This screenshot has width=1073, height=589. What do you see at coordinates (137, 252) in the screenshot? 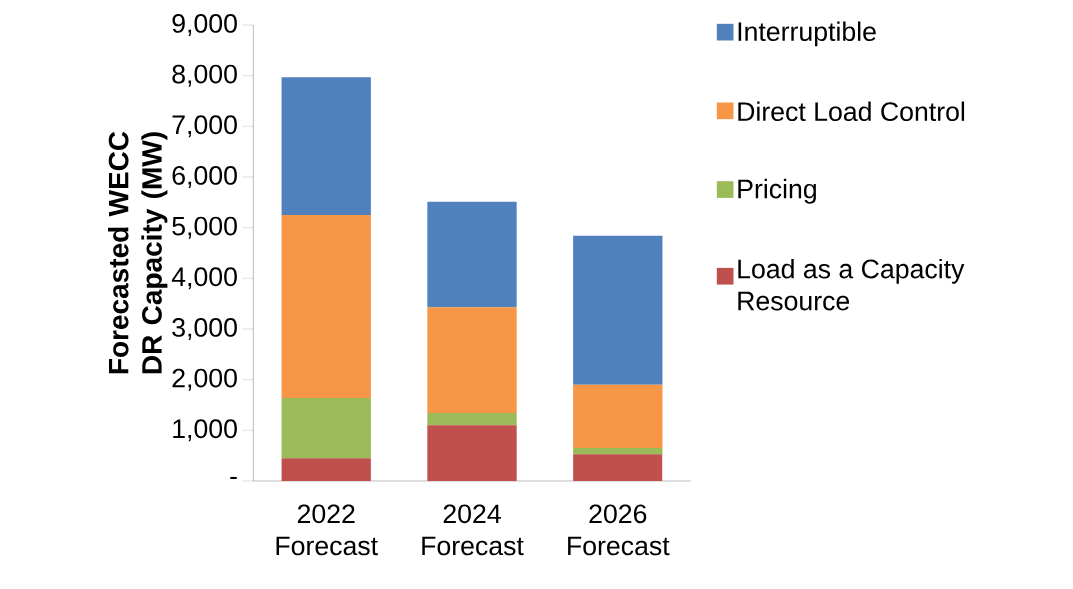
I see `y-axis-title: Forecasted WECC DR Capacity (MW)` at bounding box center [137, 252].